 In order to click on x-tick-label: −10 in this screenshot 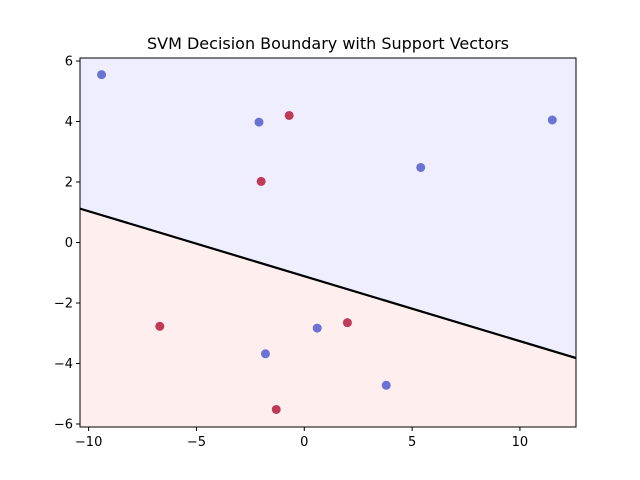, I will do `click(88, 442)`.